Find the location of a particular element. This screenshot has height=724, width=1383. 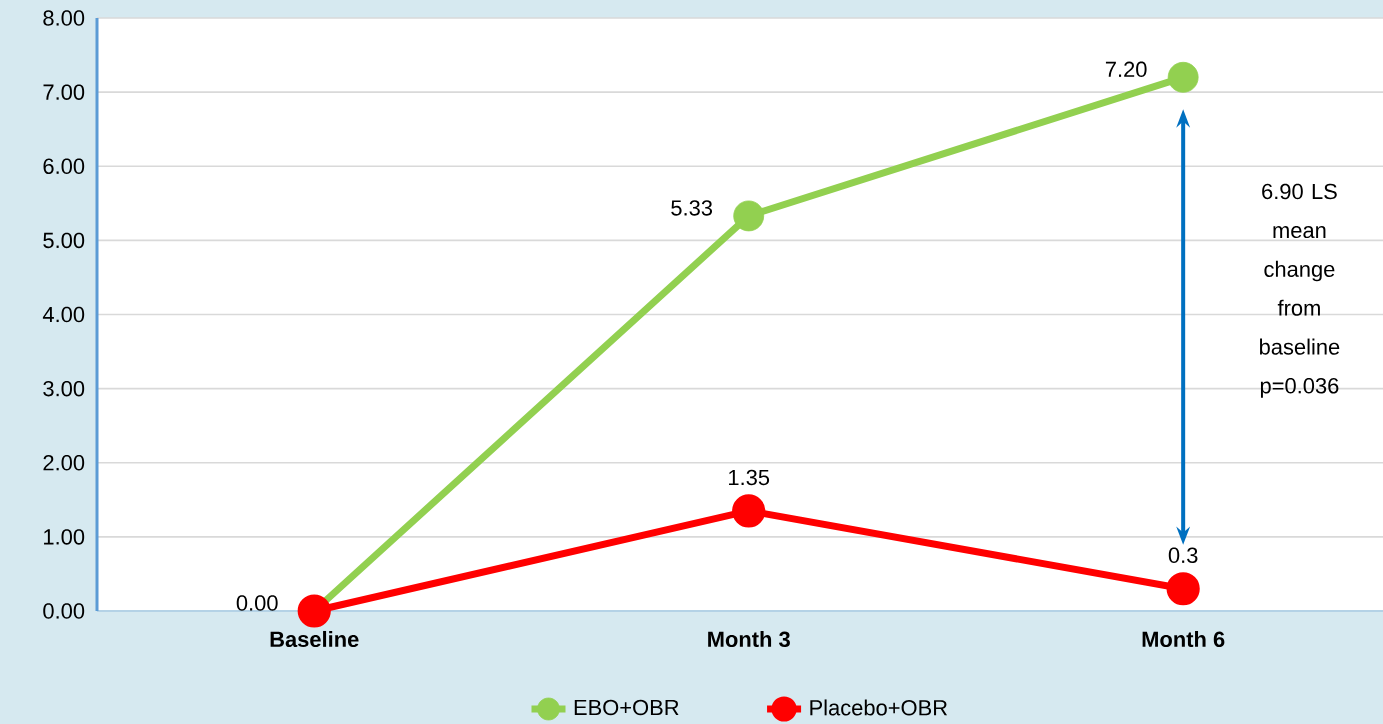

y-tick-label: 7.00 is located at coordinates (64, 92).